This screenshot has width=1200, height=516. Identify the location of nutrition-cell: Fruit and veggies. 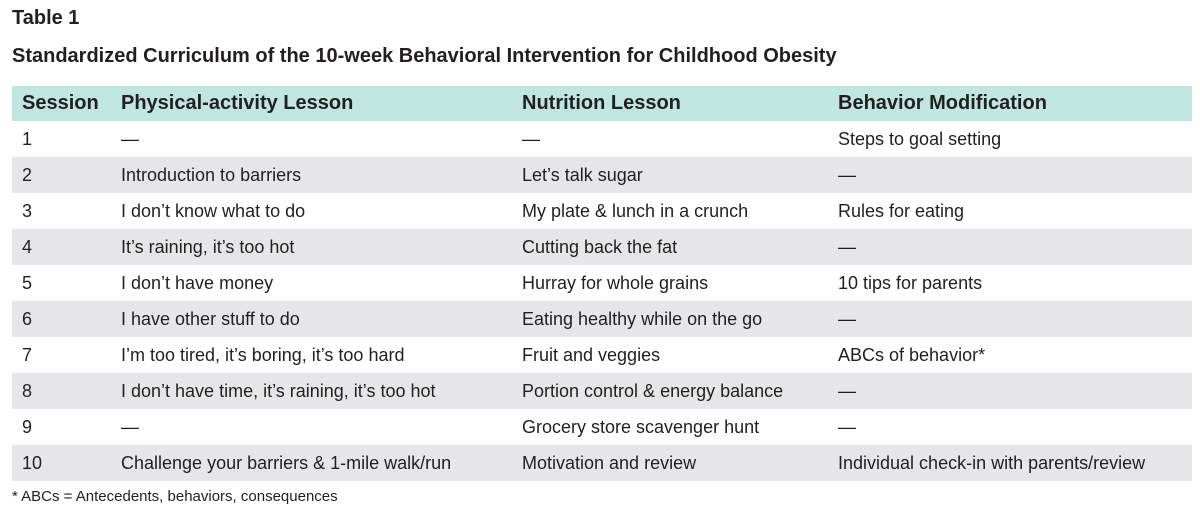
(670, 355).